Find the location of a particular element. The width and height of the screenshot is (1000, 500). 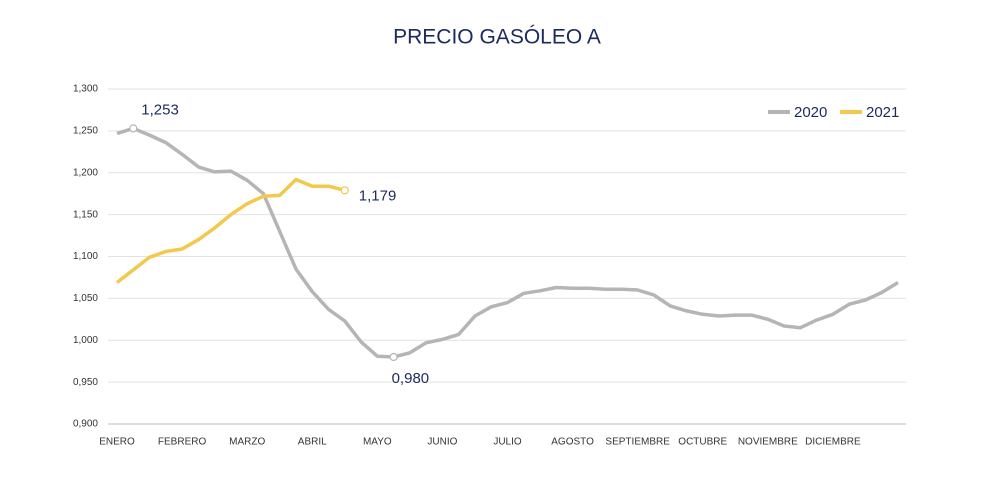

y-tick-label: 0,900 is located at coordinates (85, 424).